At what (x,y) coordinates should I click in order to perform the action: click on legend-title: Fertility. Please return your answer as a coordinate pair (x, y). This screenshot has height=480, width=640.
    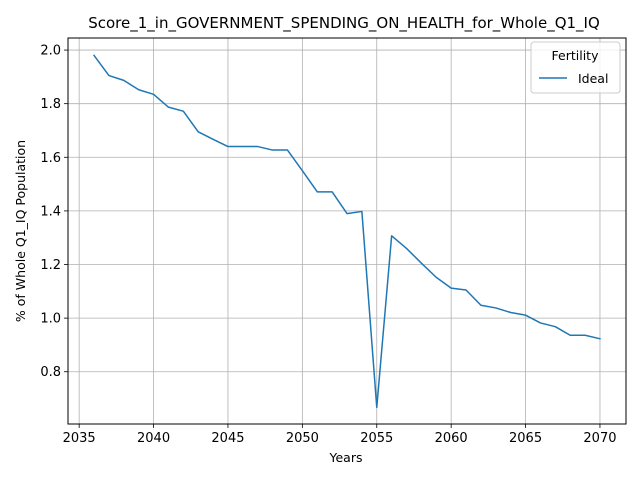
    Looking at the image, I should click on (576, 55).